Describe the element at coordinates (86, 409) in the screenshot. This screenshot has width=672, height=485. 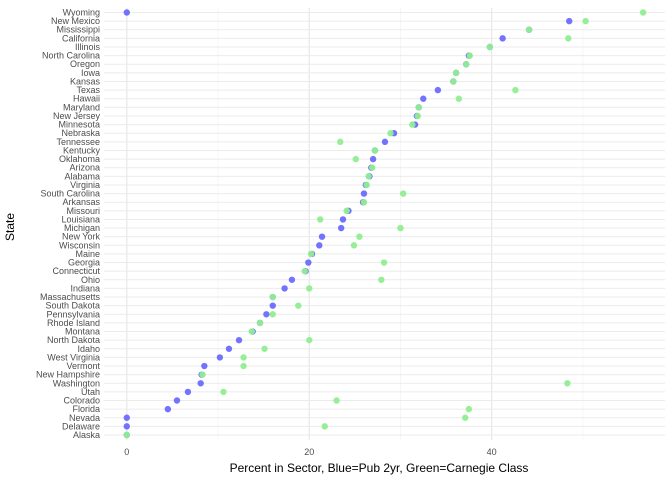
I see `y-tick-label: Florida` at that location.